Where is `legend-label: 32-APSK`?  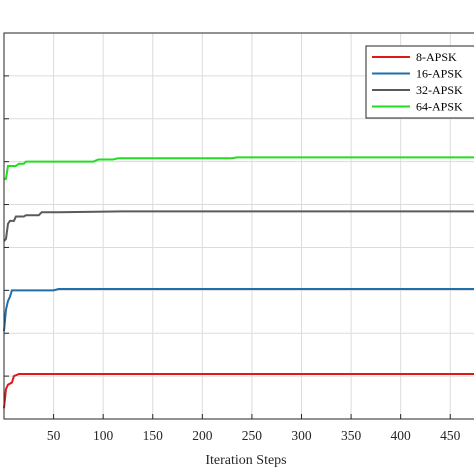 legend-label: 32-APSK is located at coordinates (439, 90).